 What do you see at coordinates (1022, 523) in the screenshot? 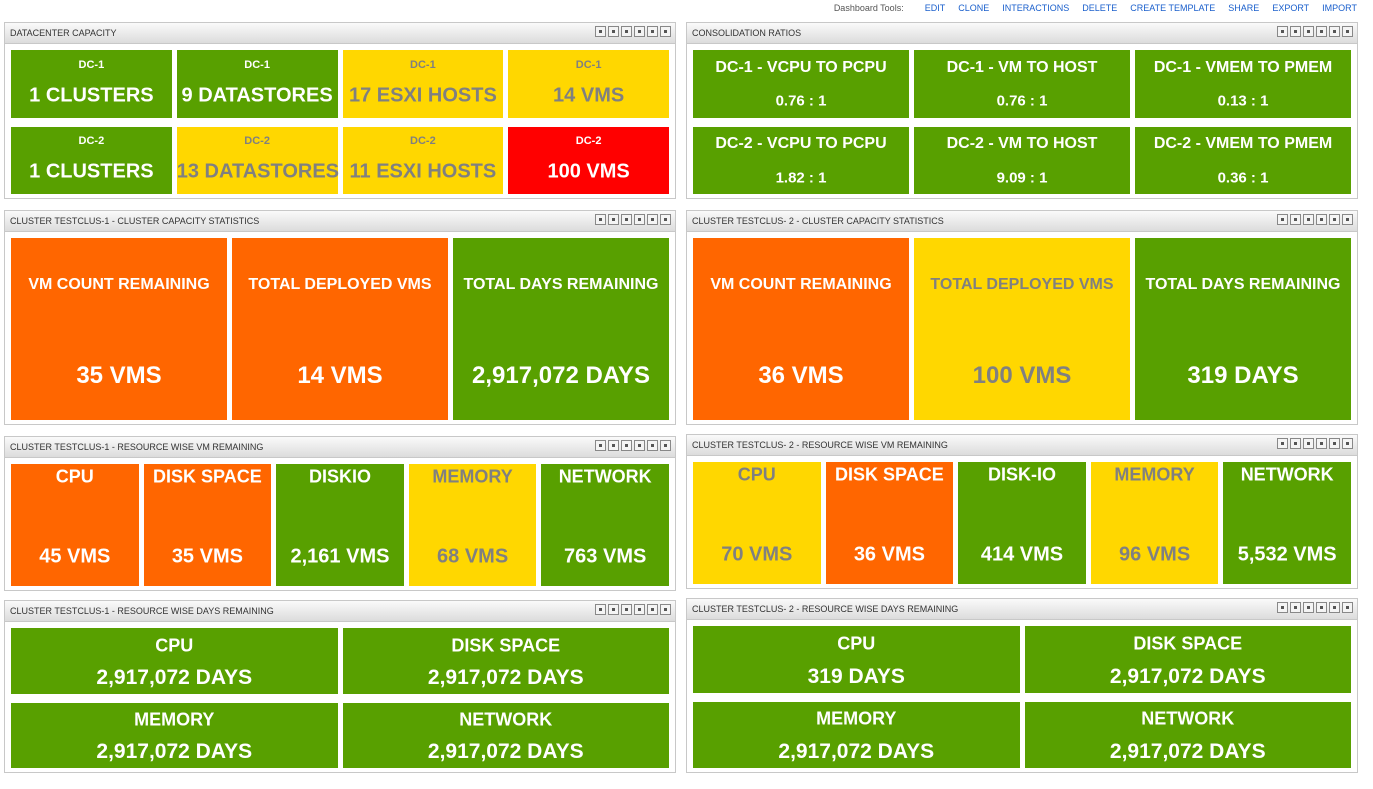
I see `metric-tile: DISK-IO 414 VMS` at bounding box center [1022, 523].